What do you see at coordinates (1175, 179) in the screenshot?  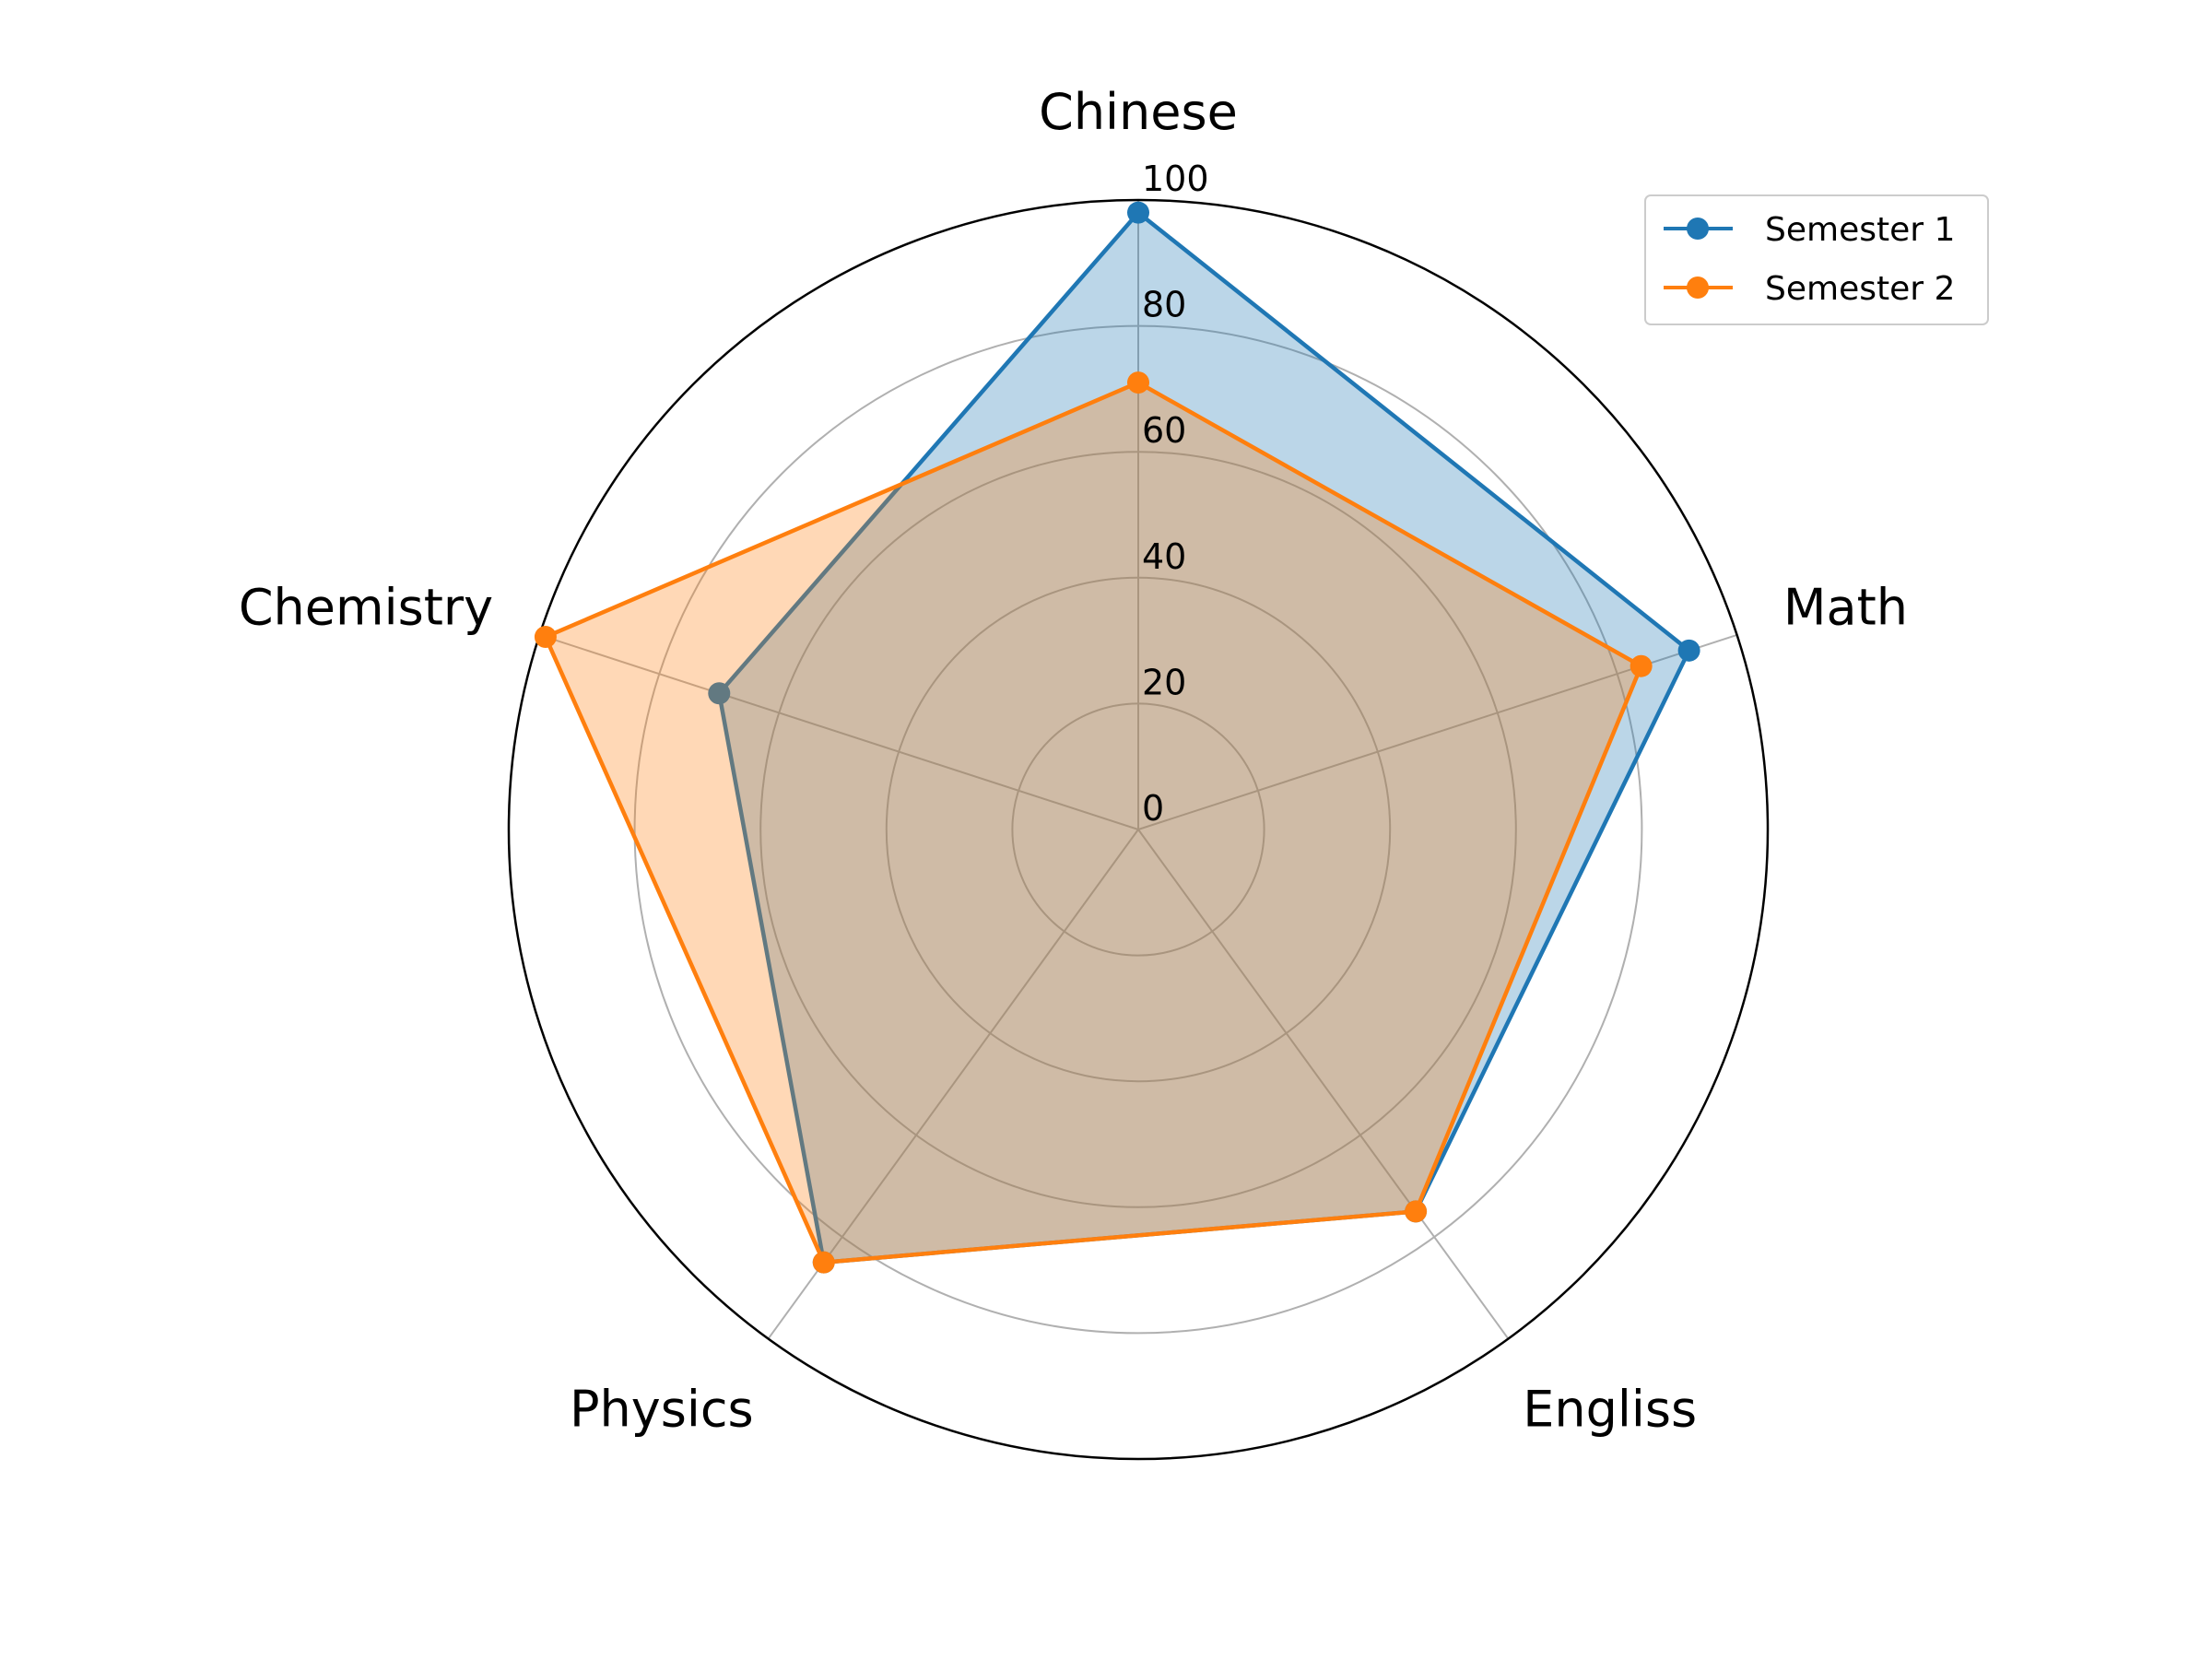 I see `r-tick-label-5: 100` at bounding box center [1175, 179].